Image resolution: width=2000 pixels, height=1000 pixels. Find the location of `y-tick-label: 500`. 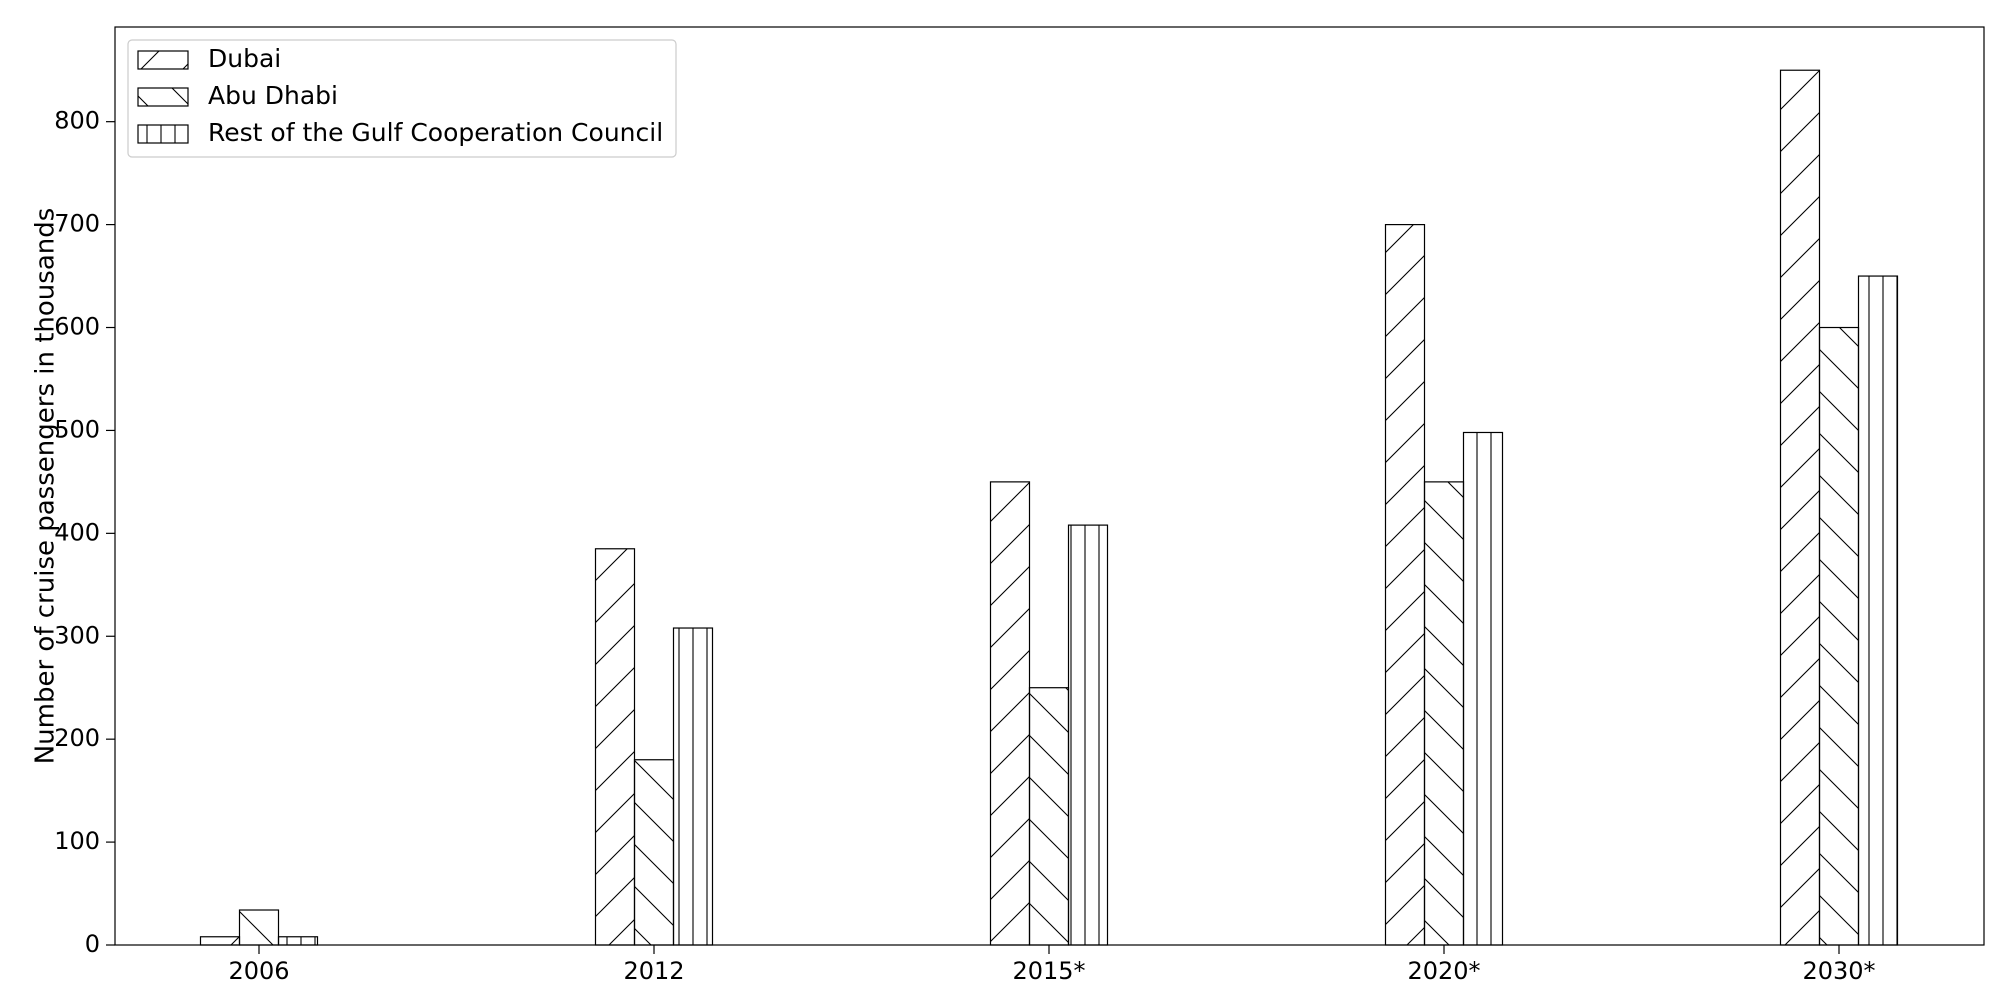

y-tick-label: 500 is located at coordinates (77, 429).